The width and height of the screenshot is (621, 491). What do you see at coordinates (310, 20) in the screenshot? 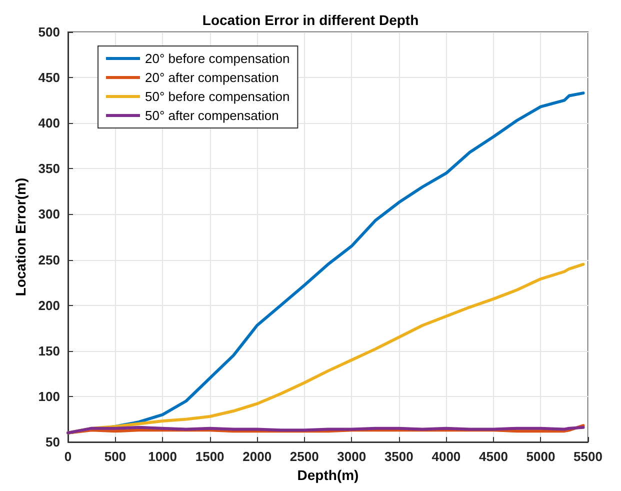
I see `chart-title: Location Error in different Depth` at bounding box center [310, 20].